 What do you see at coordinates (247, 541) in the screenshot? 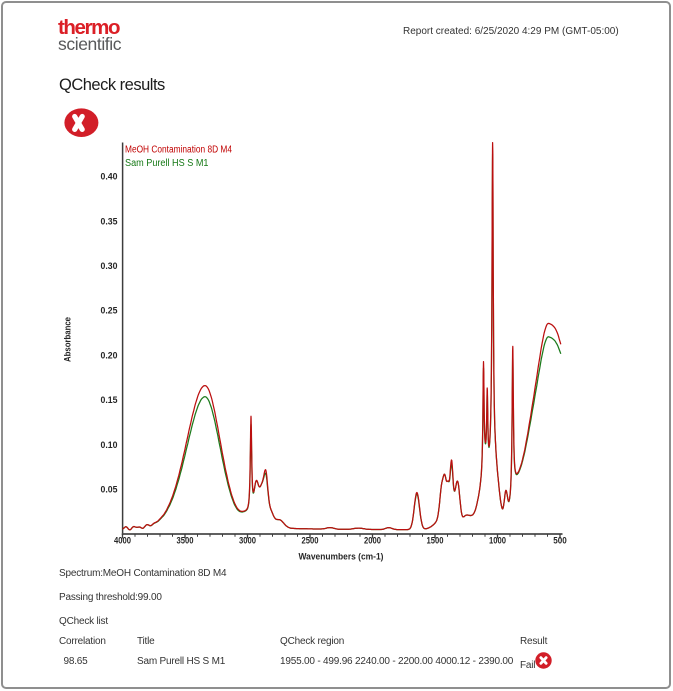
I see `svg-text: 3000` at bounding box center [247, 541].